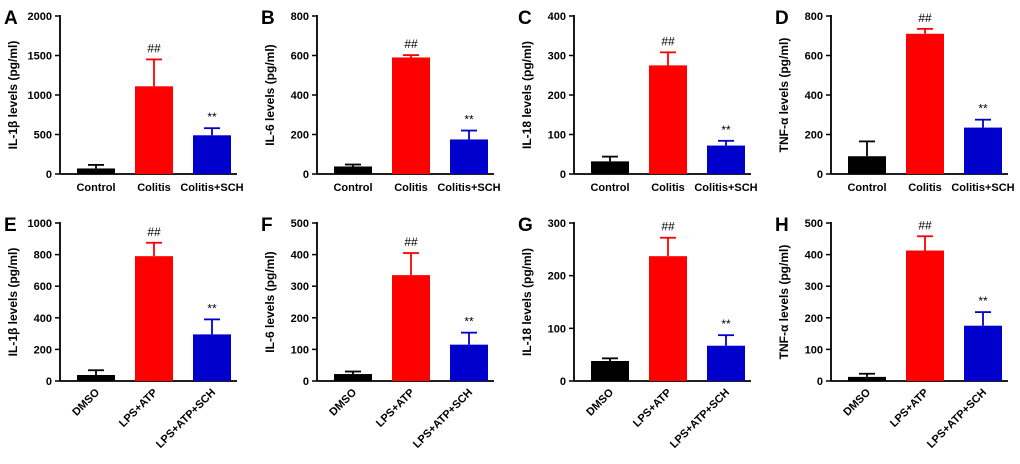 The width and height of the screenshot is (1020, 464). Describe the element at coordinates (40, 17) in the screenshot. I see `y-tick-label: 2000` at that location.